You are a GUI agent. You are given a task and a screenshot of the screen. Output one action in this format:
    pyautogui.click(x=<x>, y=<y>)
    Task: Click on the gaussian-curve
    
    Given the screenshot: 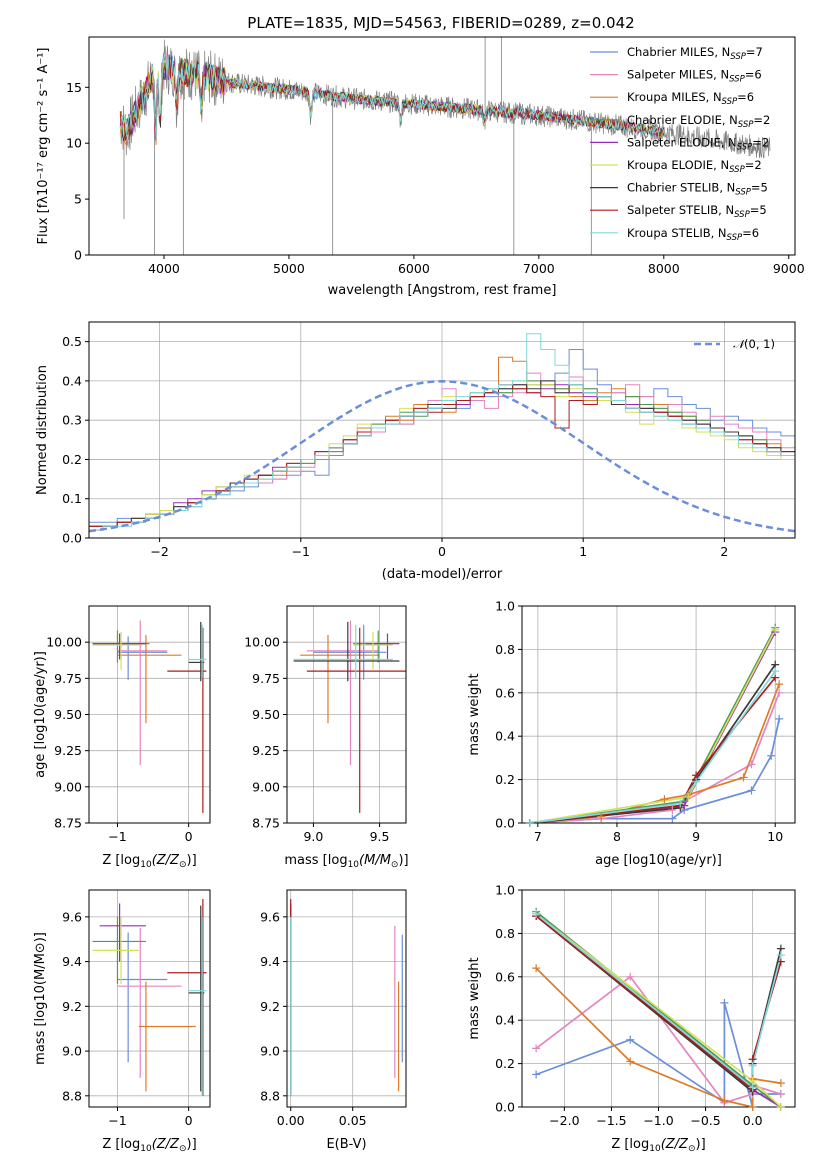 What is the action you would take?
    pyautogui.click(x=442, y=456)
    